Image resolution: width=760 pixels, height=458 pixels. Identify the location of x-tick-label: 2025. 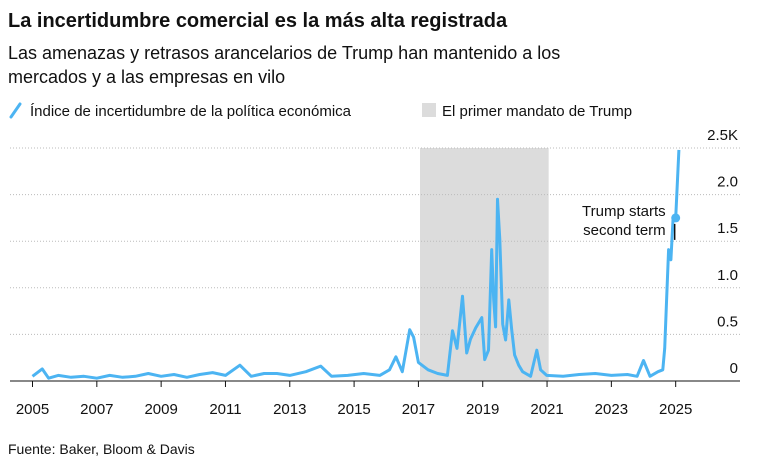
(675, 409).